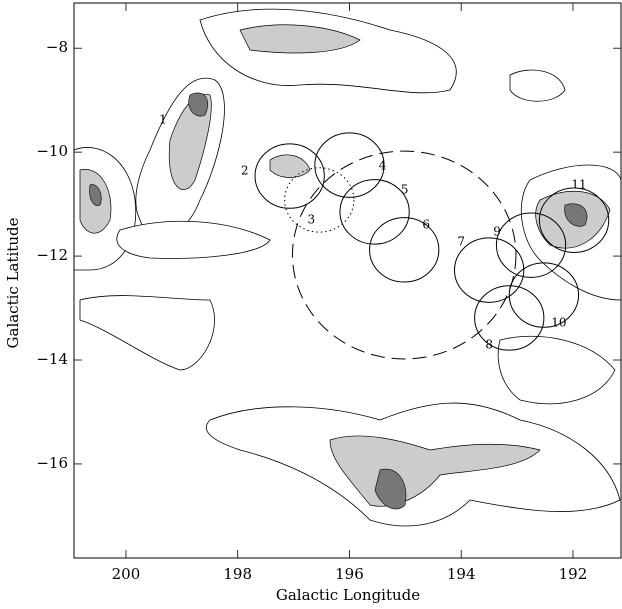  What do you see at coordinates (13, 282) in the screenshot?
I see `y-axis-label: Galactic Latitude` at bounding box center [13, 282].